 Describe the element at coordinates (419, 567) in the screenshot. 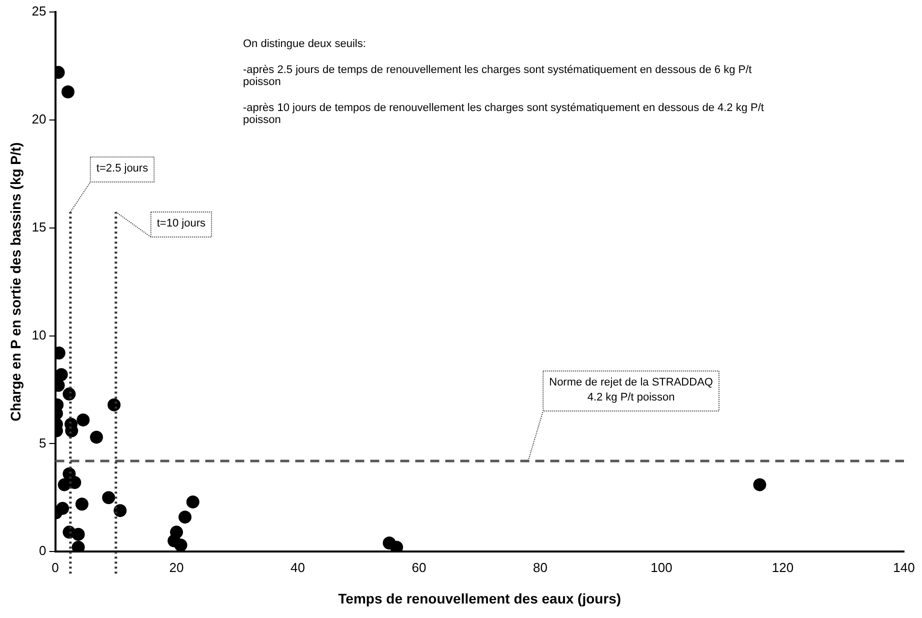

I see `x-tick-label: 60` at that location.